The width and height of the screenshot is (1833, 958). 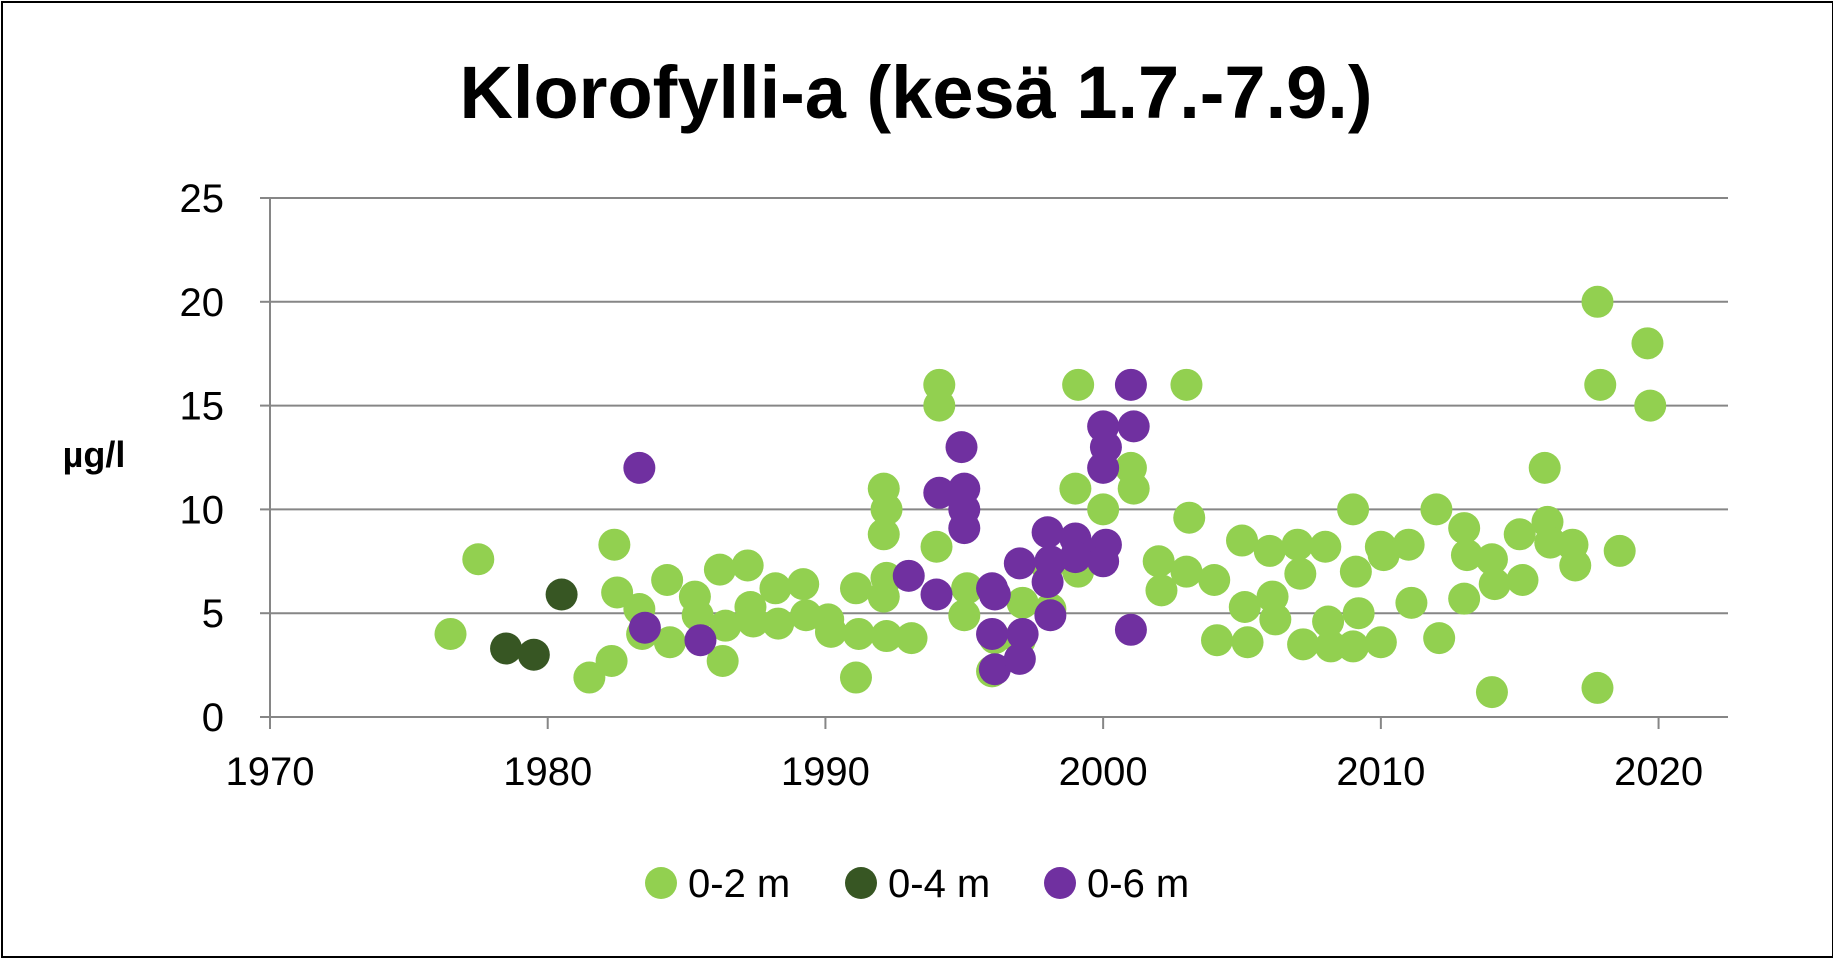 What do you see at coordinates (915, 92) in the screenshot?
I see `chart-title: Klorofylli-a (kesä 1.7.-7.9.)` at bounding box center [915, 92].